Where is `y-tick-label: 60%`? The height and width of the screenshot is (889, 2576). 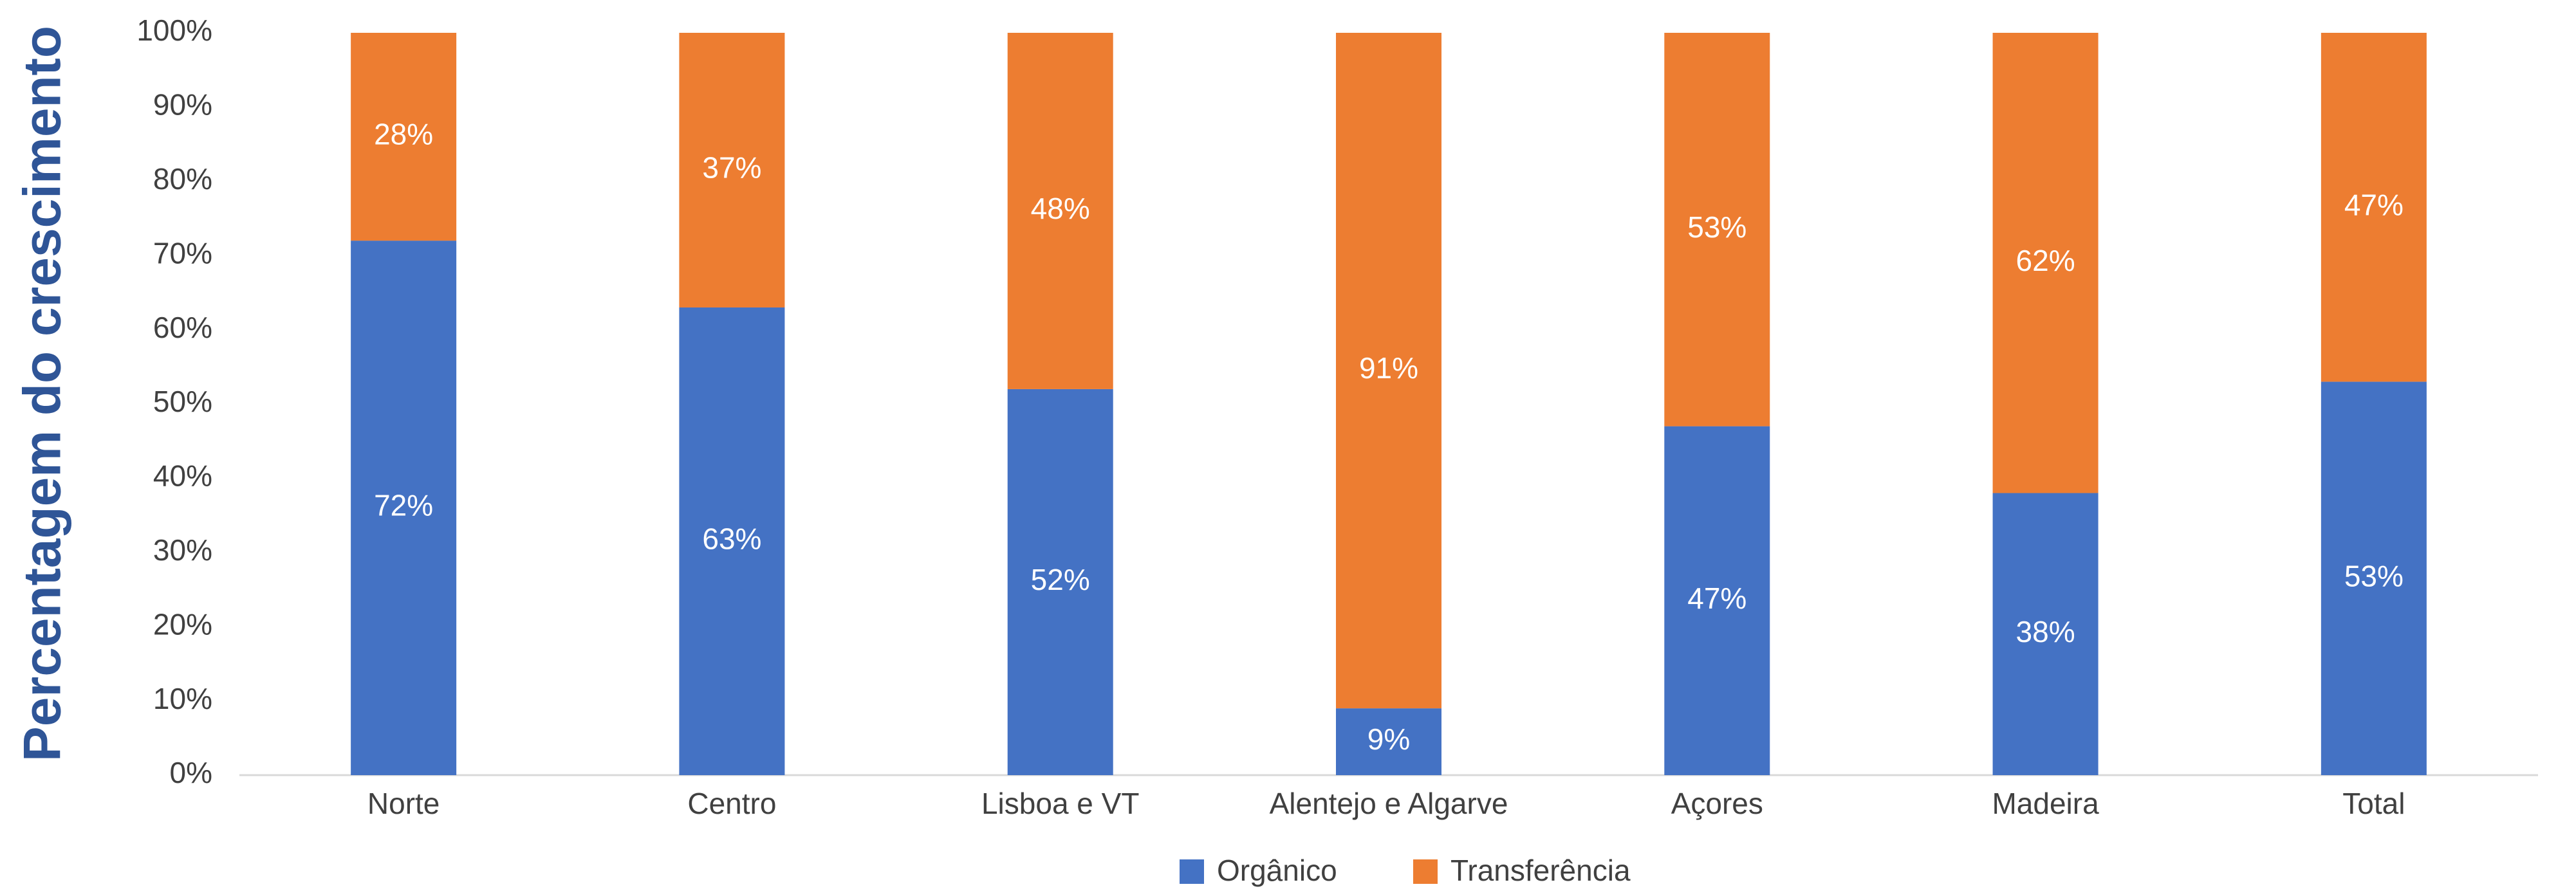 y-tick-label: 60% is located at coordinates (183, 327).